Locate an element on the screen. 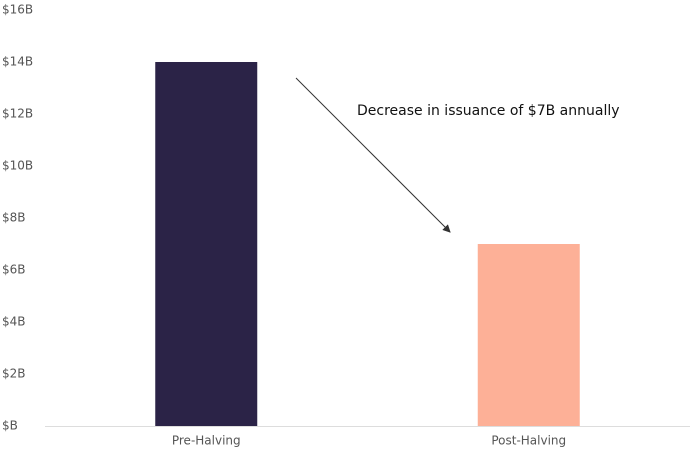 The image size is (700, 452). y-tick-label: $4B is located at coordinates (14, 322).